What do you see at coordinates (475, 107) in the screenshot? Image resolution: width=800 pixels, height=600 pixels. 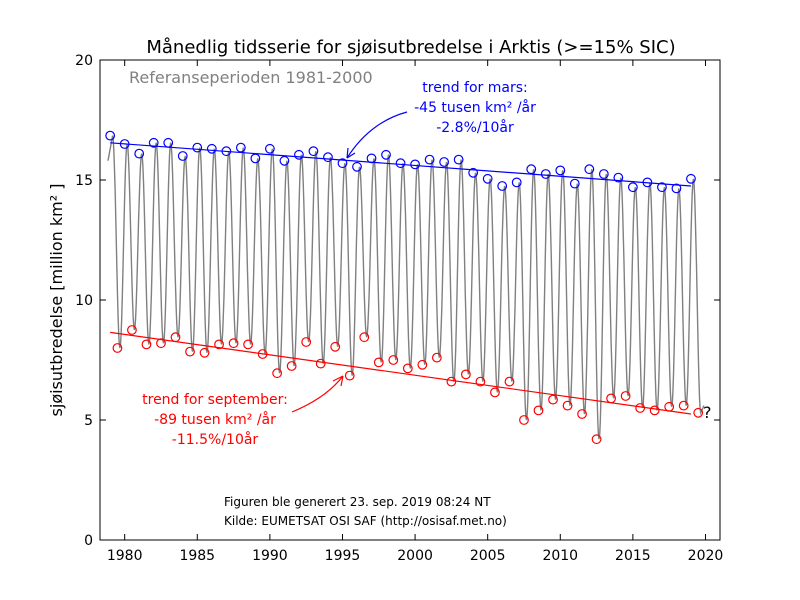 I see `march-trend-label-line2: -45 tusen km² /år` at bounding box center [475, 107].